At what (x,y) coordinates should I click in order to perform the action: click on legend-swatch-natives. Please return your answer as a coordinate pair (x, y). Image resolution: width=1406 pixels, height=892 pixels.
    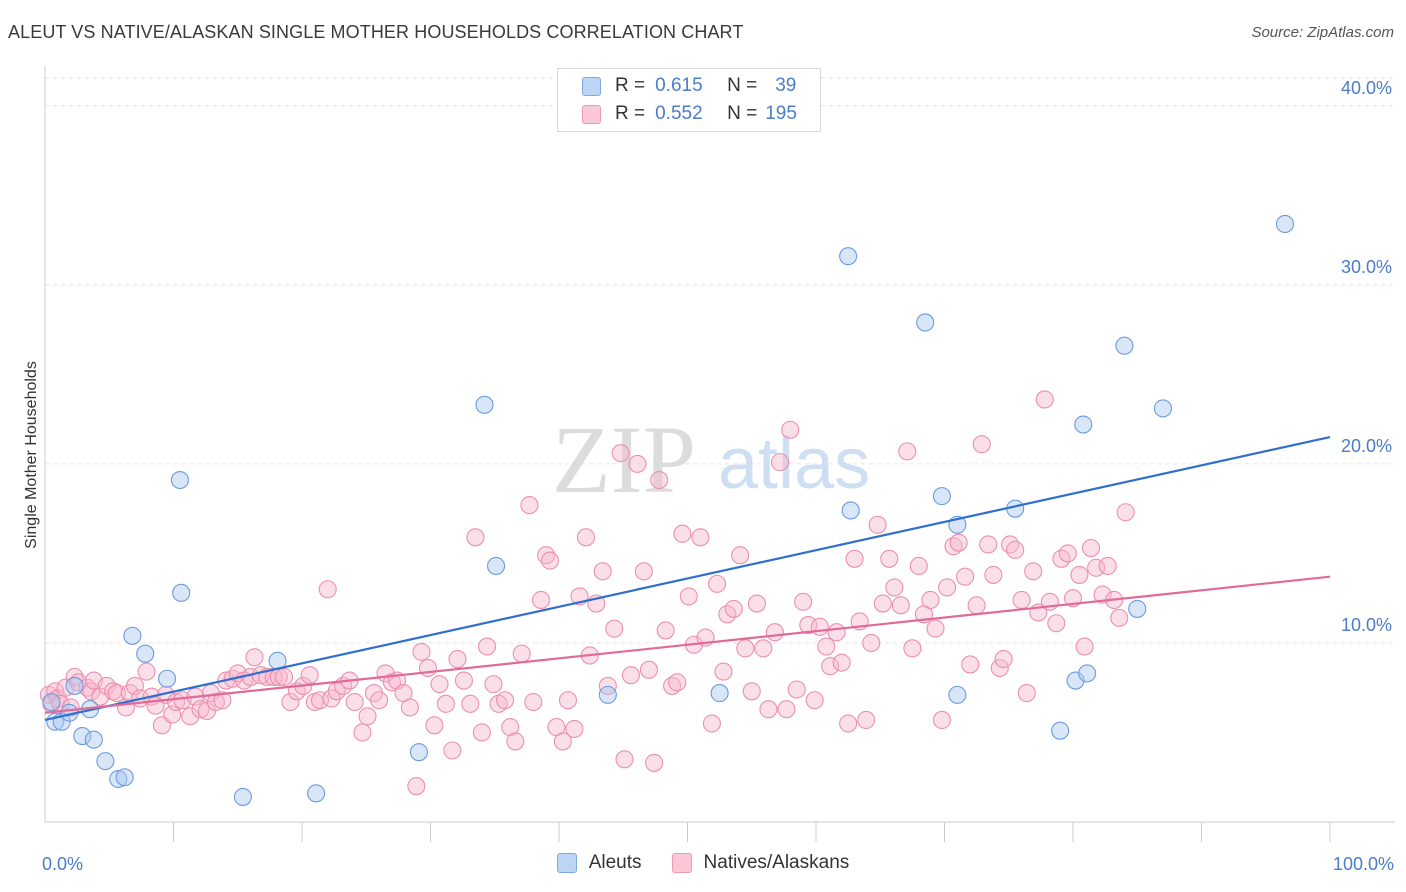
    Looking at the image, I should click on (591, 114).